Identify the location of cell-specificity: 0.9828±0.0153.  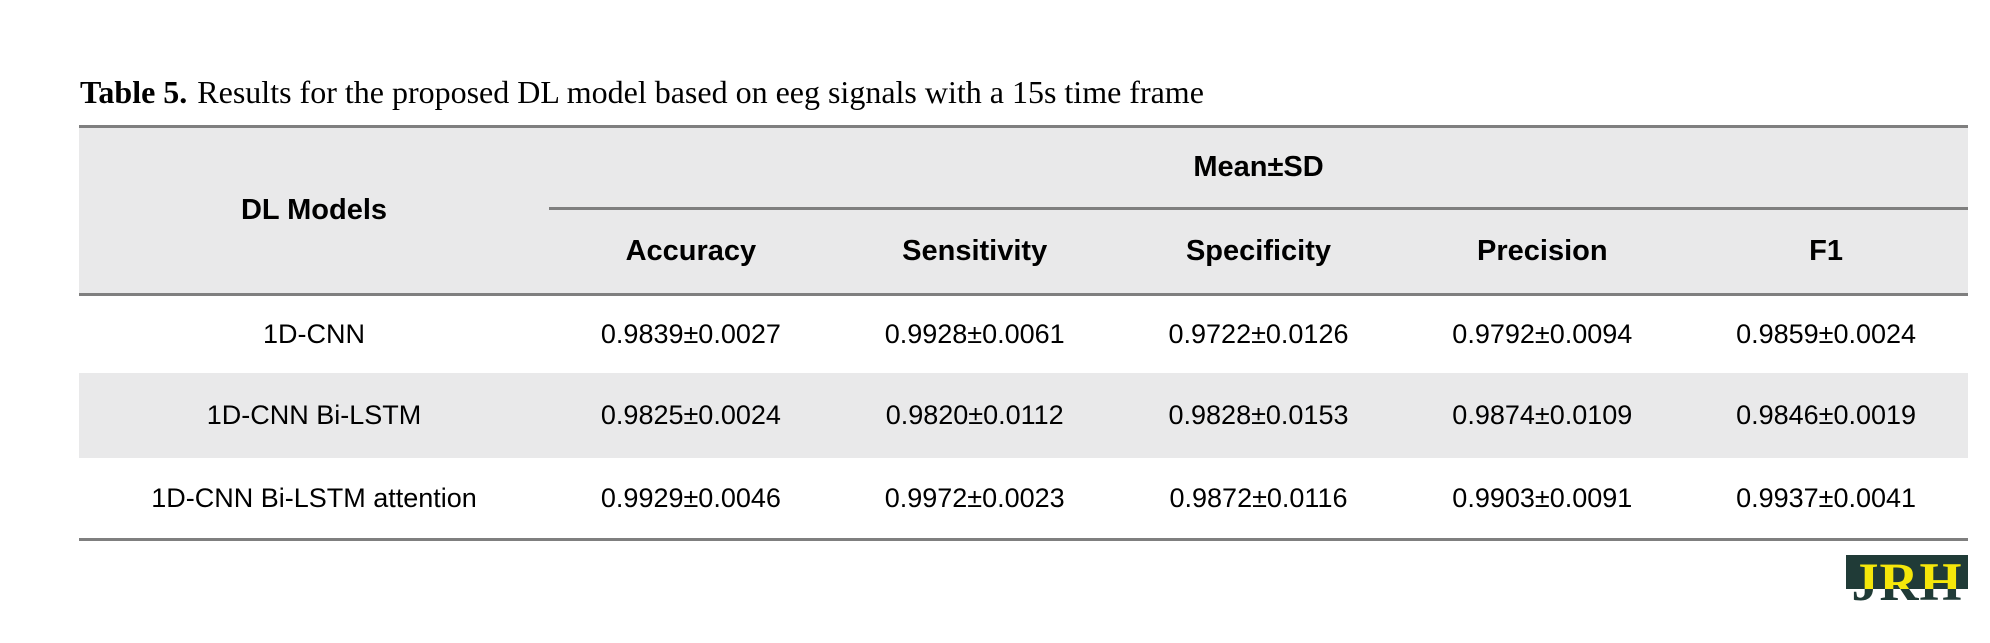
(1258, 415).